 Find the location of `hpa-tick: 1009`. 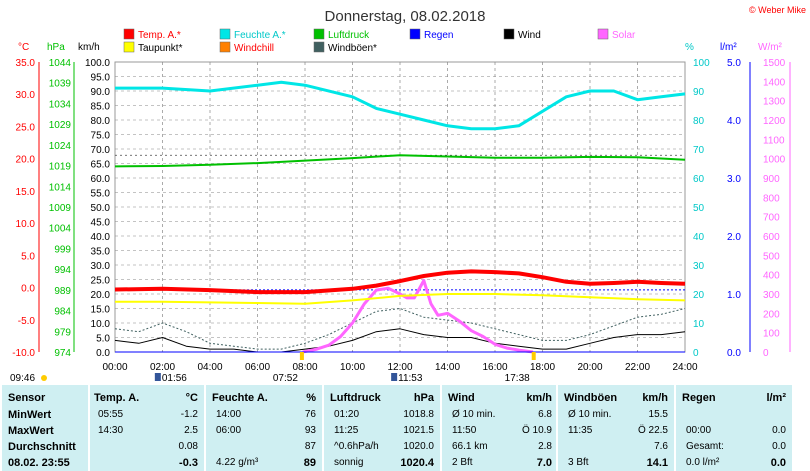

hpa-tick: 1009 is located at coordinates (60, 208).